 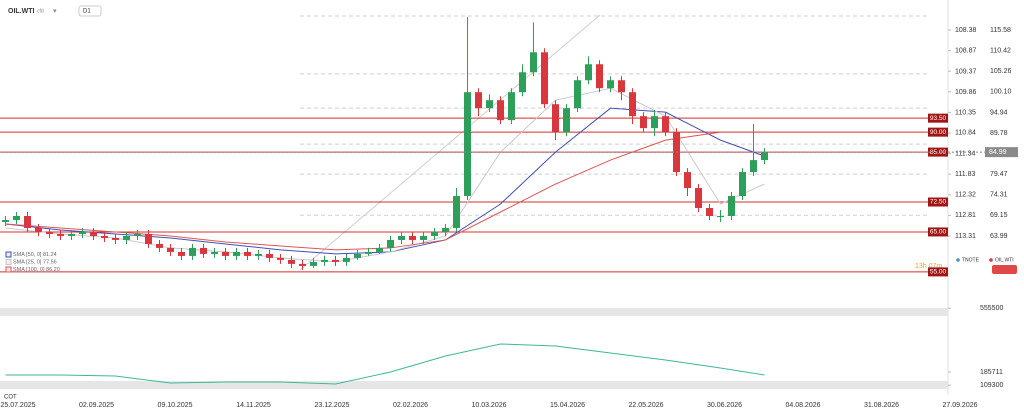 I want to click on x-tick-label: 02.02.2026, so click(x=410, y=405).